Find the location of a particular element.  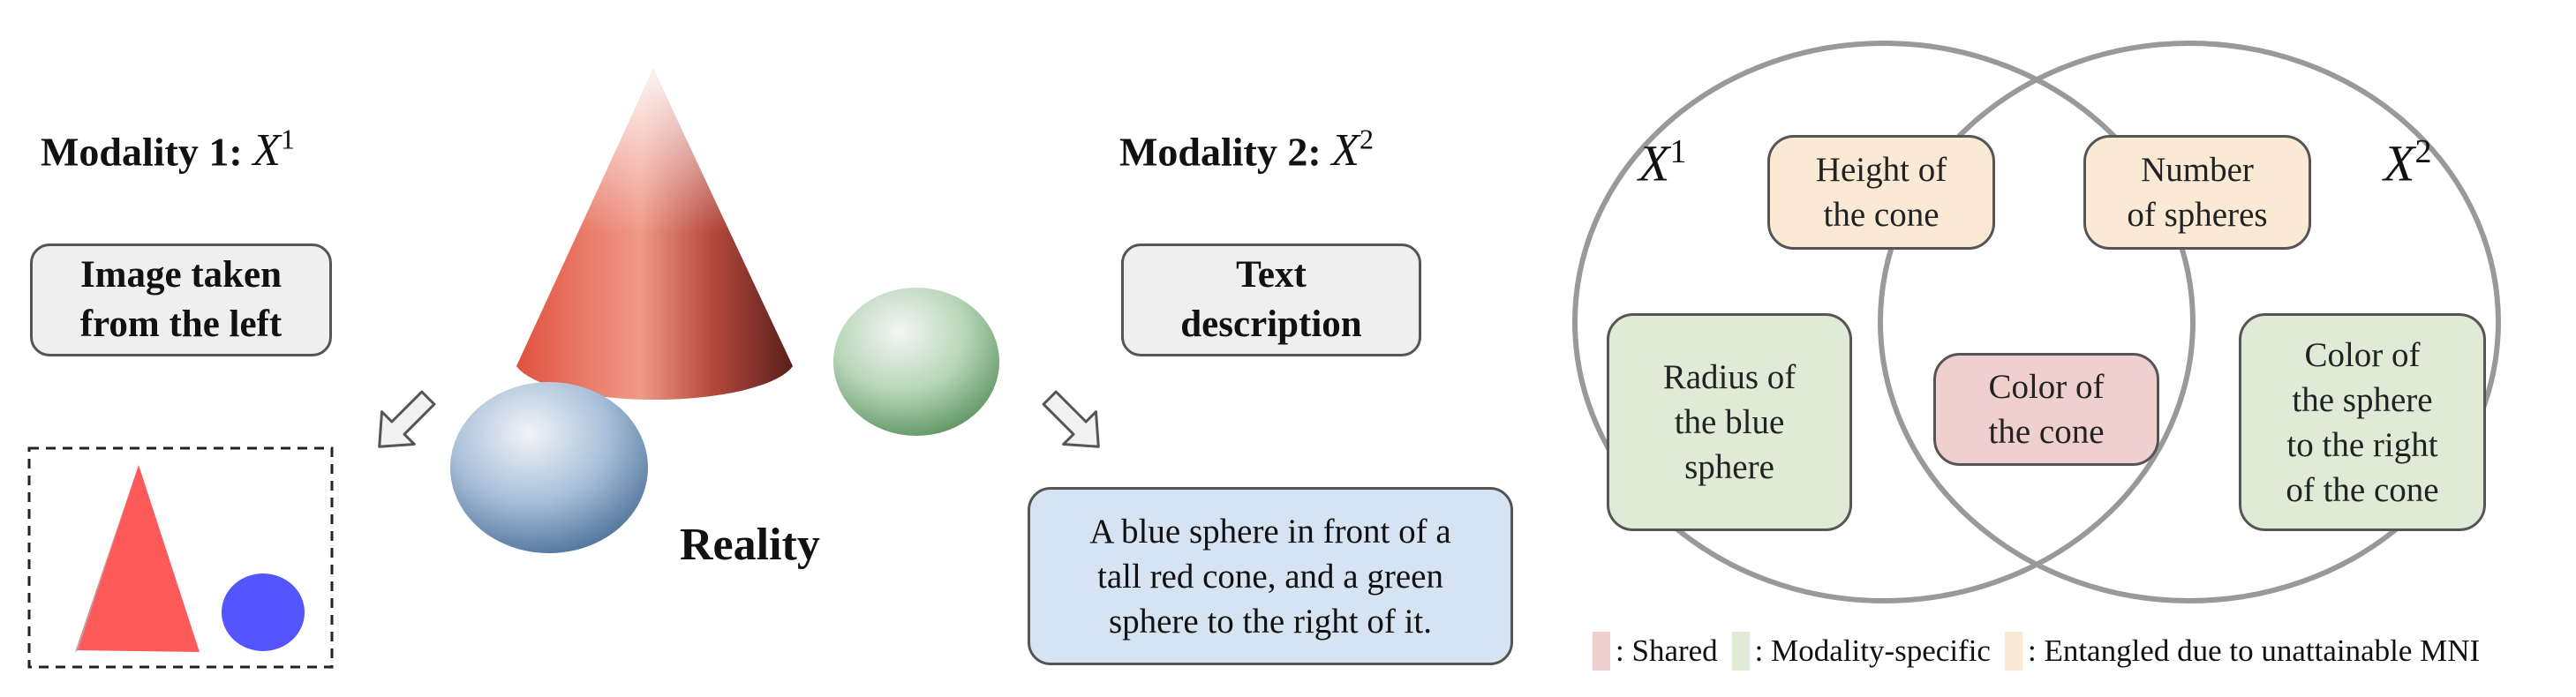

image-box-line1: Image taken is located at coordinates (181, 275).